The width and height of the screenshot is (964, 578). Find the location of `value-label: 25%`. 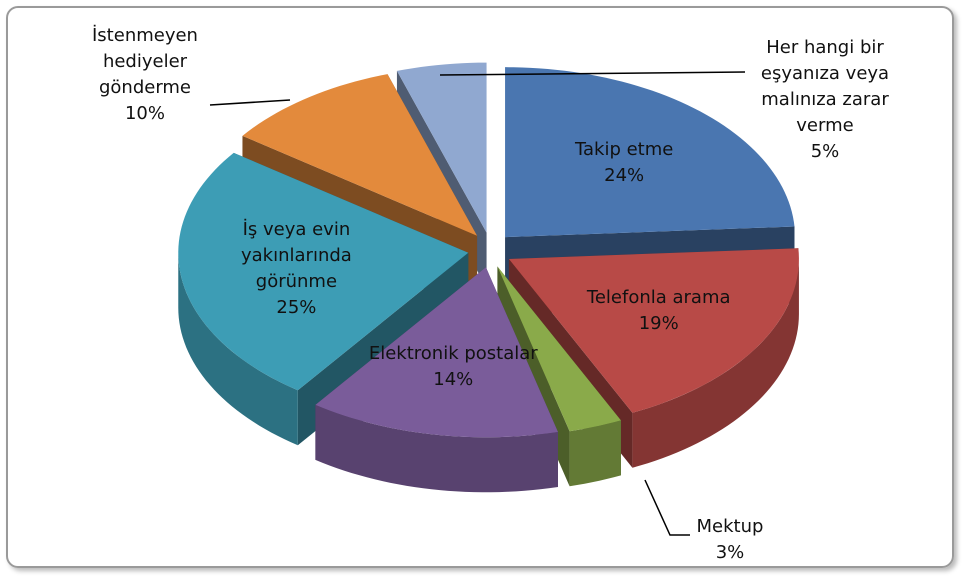

value-label: 25% is located at coordinates (296, 307).